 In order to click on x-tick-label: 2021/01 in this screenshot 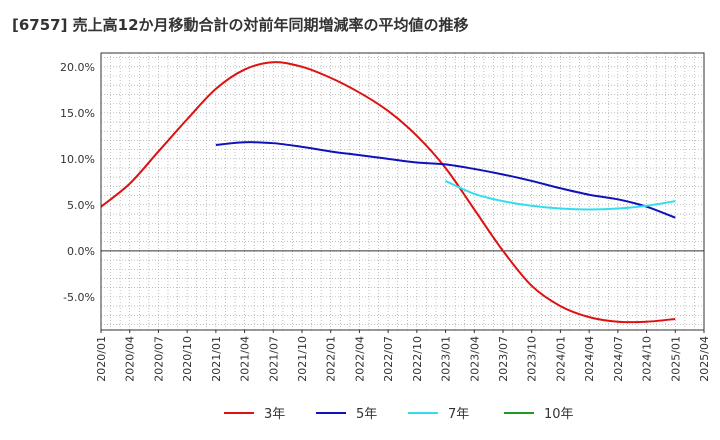, I will do `click(216, 359)`.